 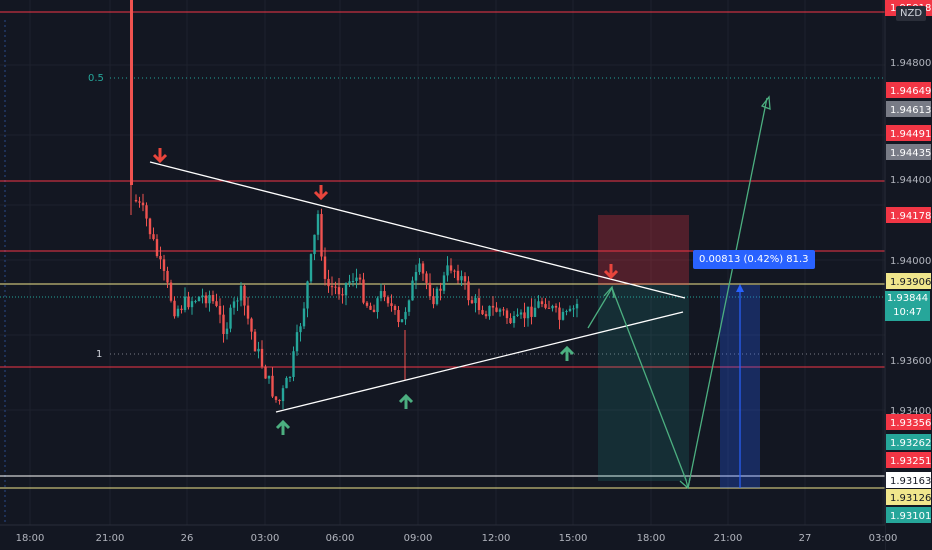 I want to click on price-tag-label: 1.93101, so click(x=910, y=516).